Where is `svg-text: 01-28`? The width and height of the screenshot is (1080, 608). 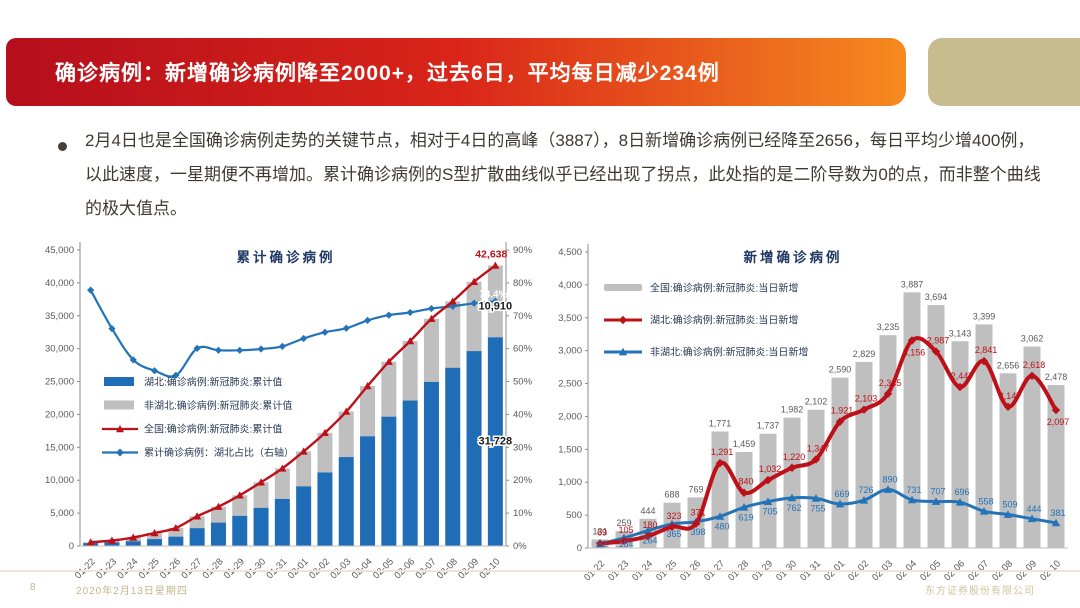 svg-text: 01-28 is located at coordinates (213, 568).